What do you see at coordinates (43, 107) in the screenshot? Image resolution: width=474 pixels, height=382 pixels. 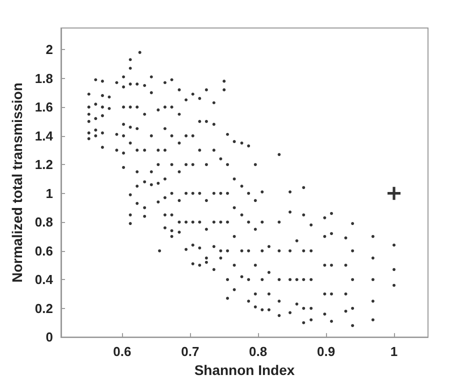 I see `y-tick-label: 1.6` at bounding box center [43, 107].